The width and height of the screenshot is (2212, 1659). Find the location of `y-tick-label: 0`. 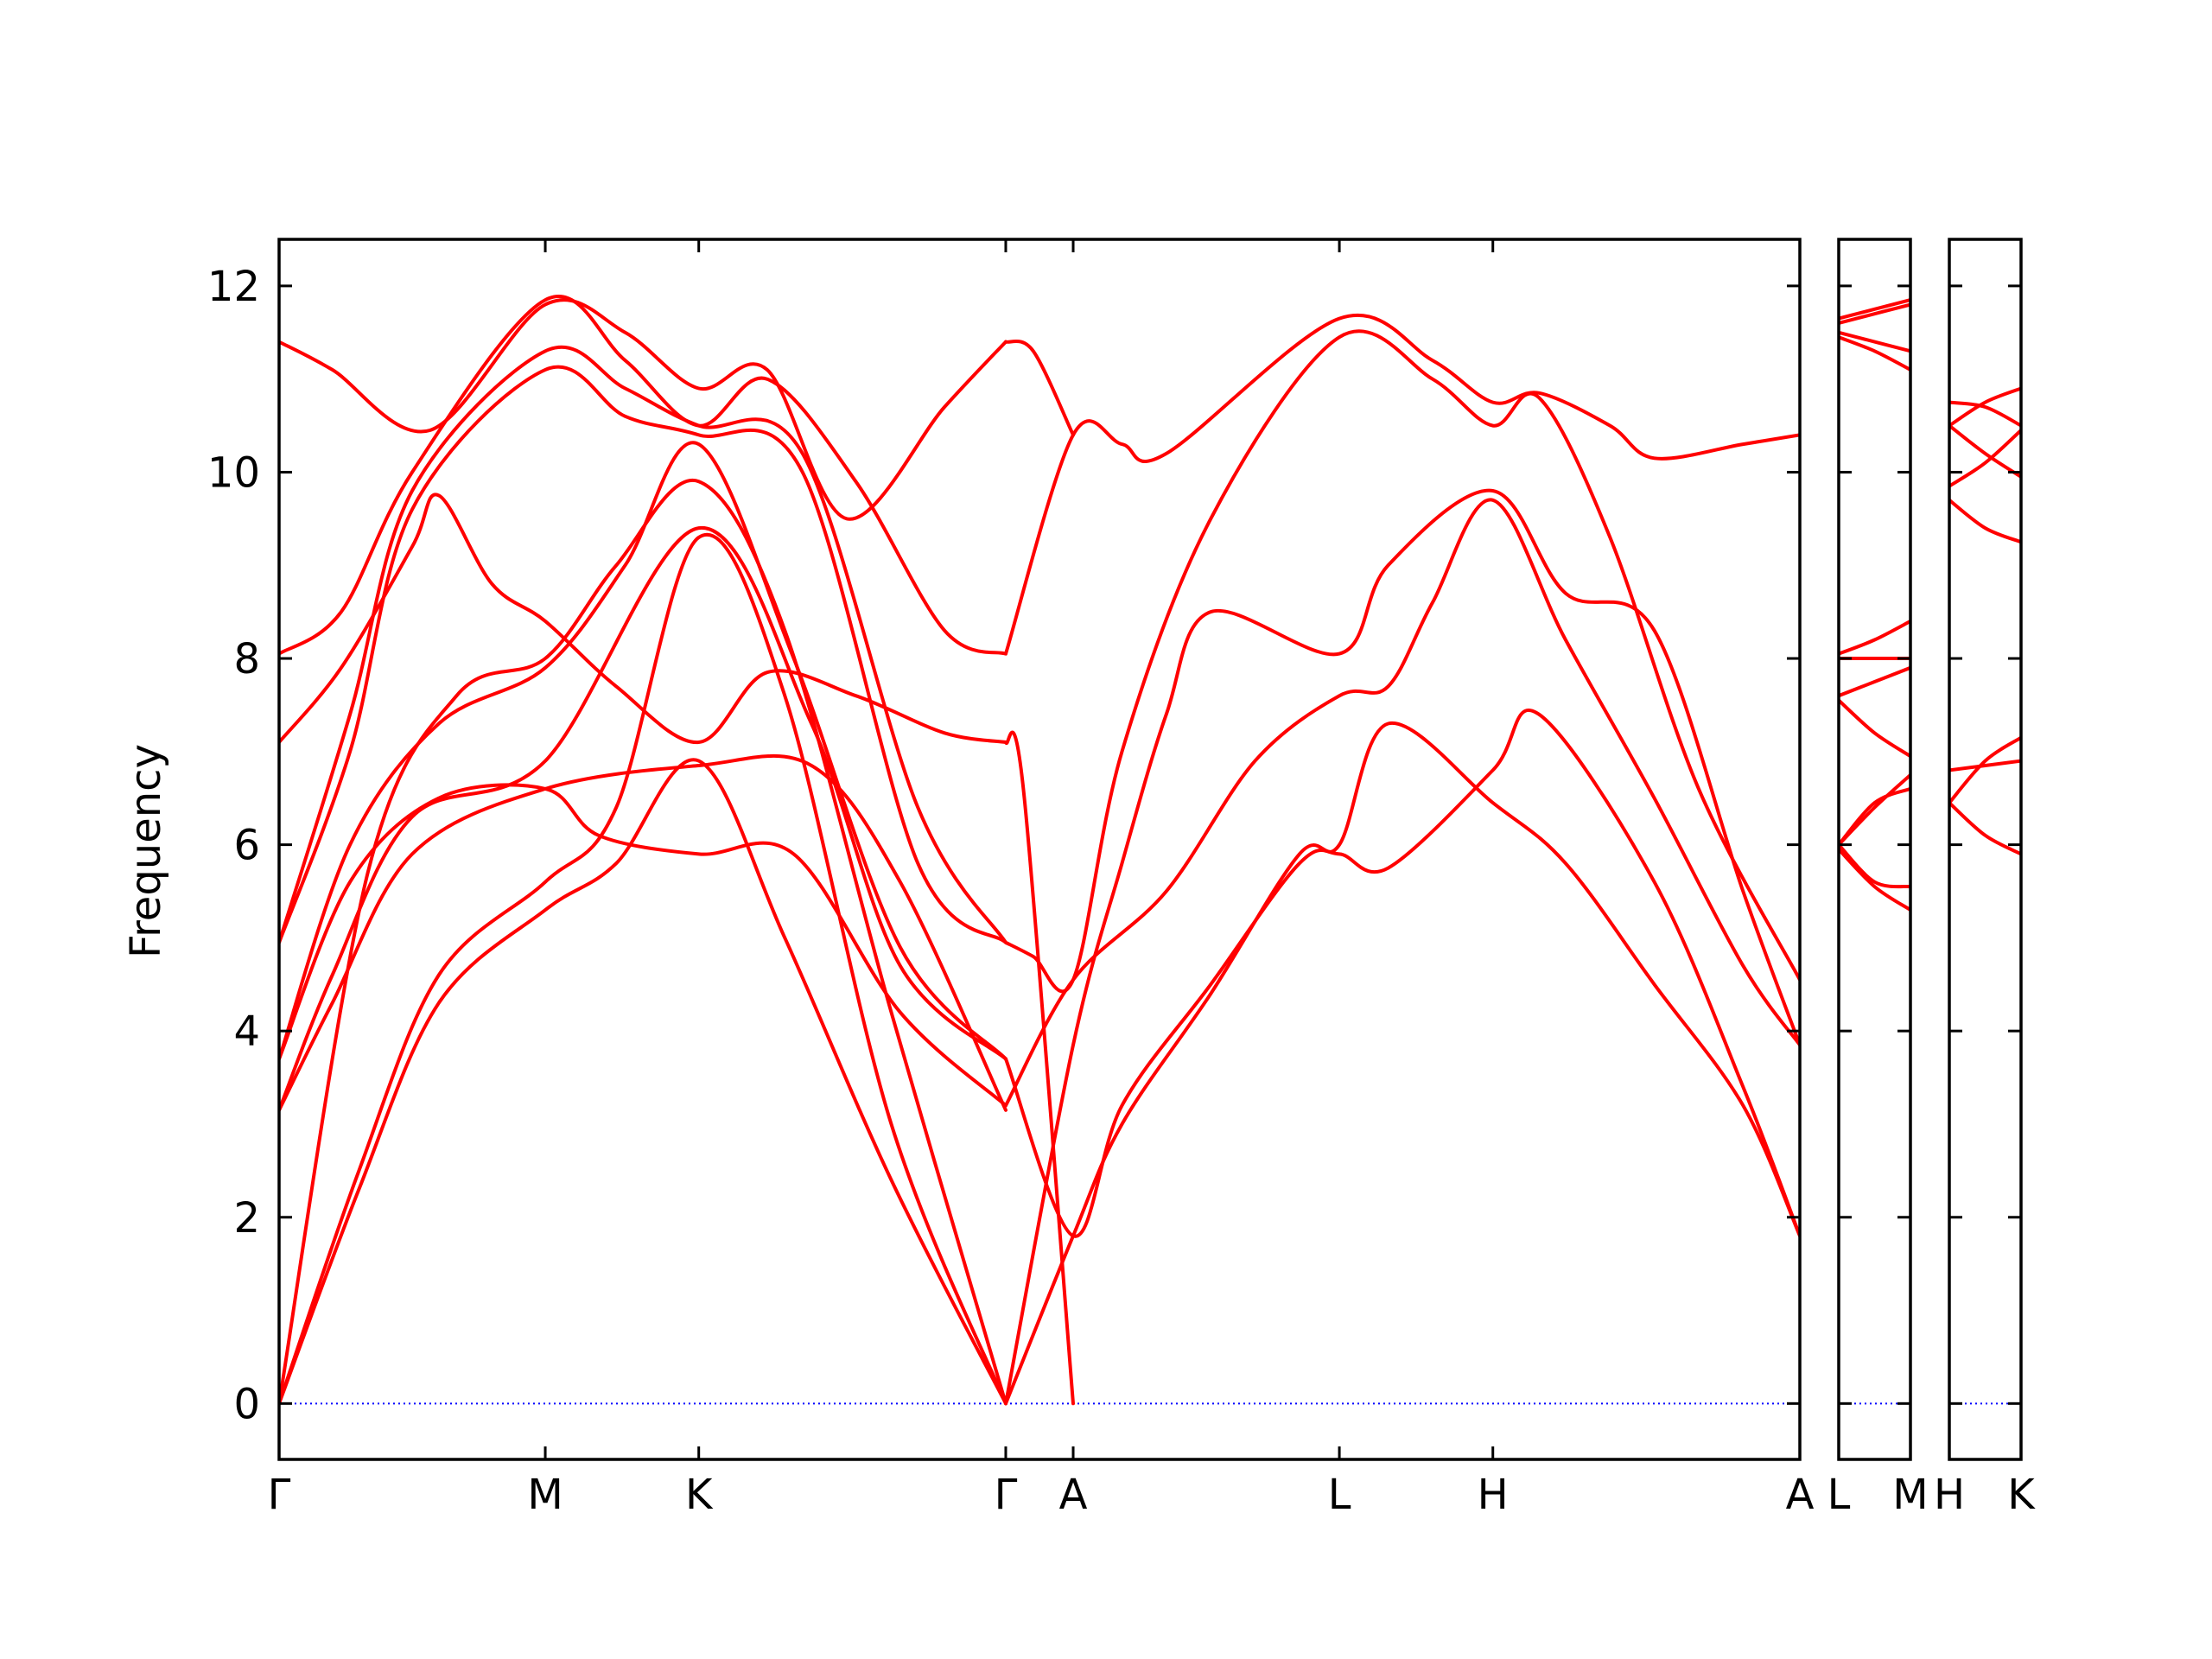

y-tick-label: 0 is located at coordinates (246, 1404).